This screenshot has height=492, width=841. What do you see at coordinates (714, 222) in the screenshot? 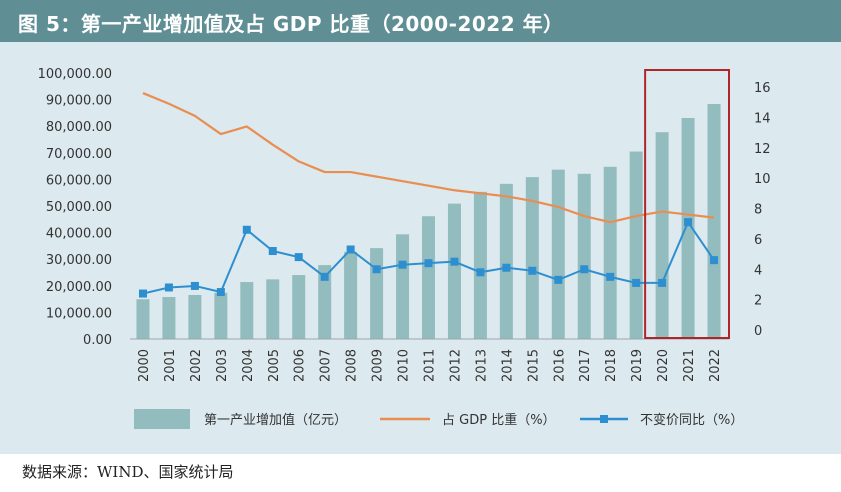
I see `bar-2022` at bounding box center [714, 222].